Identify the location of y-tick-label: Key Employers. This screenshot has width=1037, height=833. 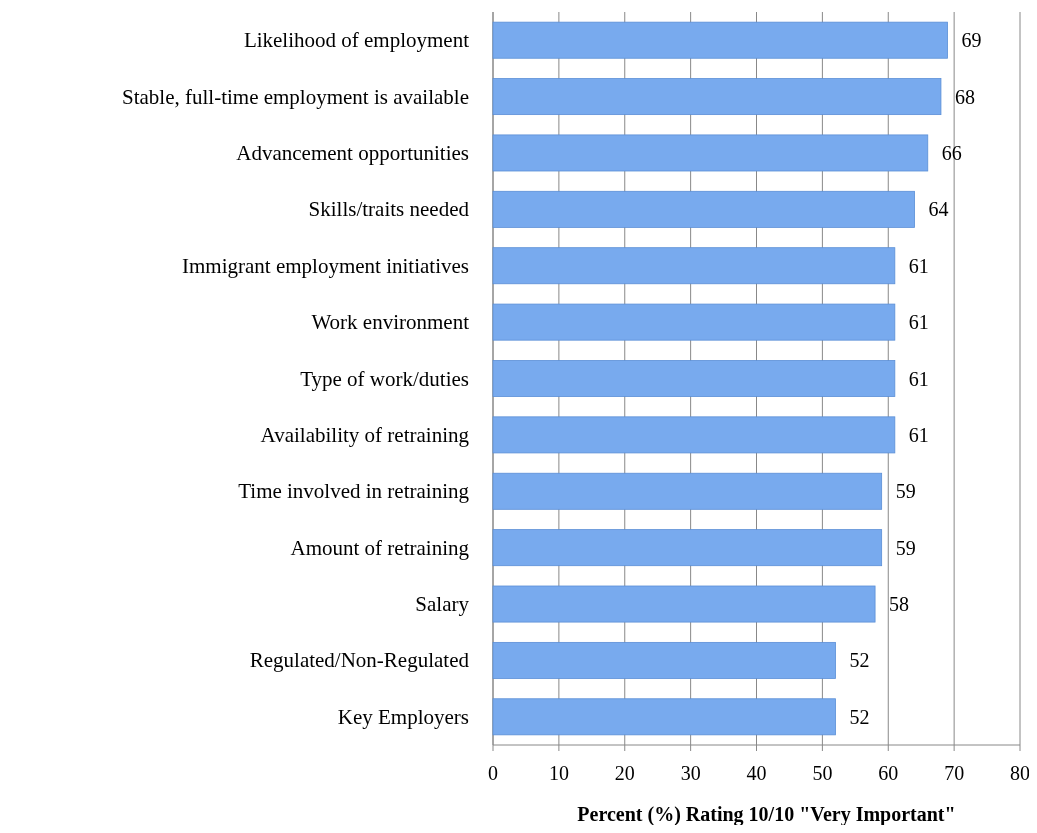
(403, 716).